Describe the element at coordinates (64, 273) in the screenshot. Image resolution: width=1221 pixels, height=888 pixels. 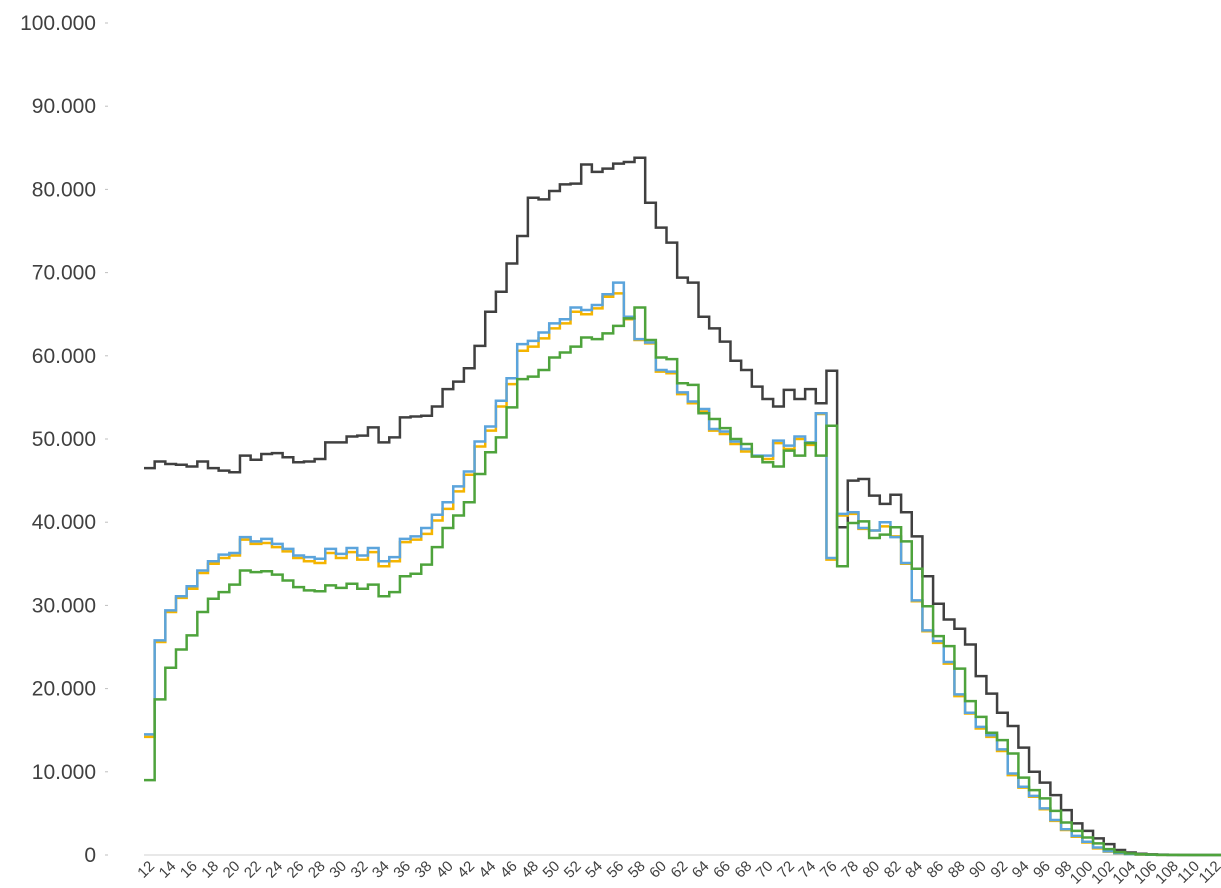
I see `y-tick-label: 70.000` at that location.